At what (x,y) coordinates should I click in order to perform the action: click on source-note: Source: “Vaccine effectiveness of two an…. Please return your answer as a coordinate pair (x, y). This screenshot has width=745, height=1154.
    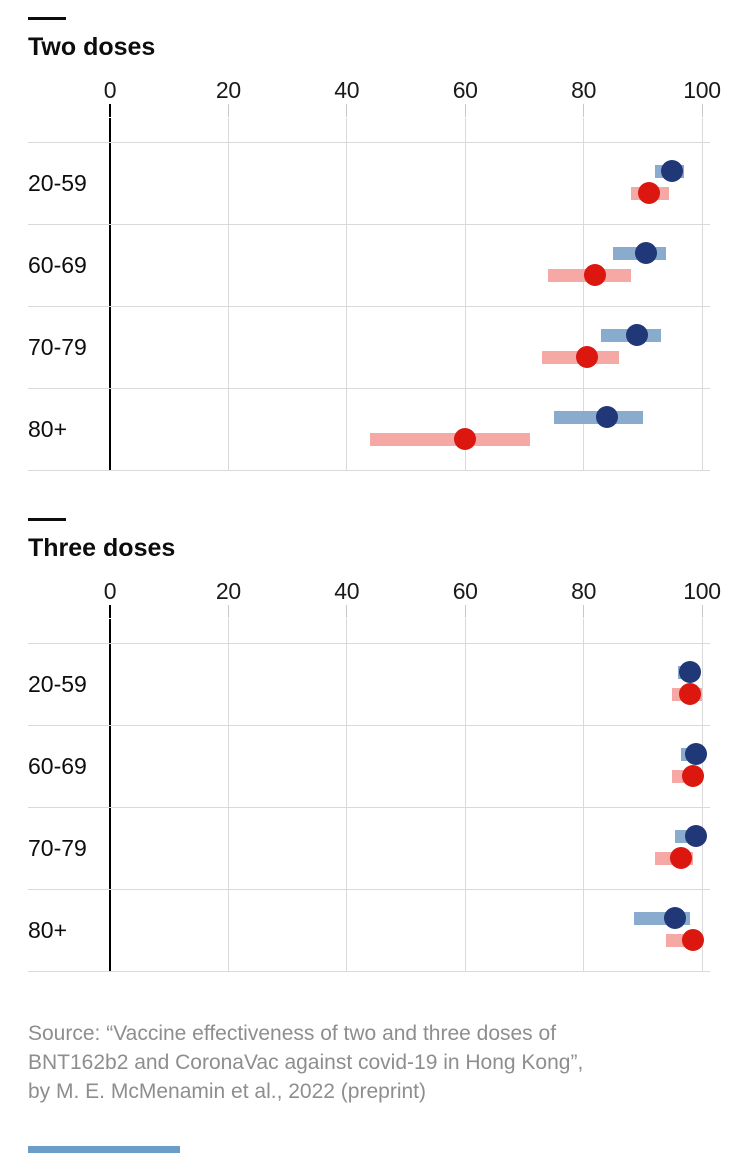
    Looking at the image, I should click on (373, 1062).